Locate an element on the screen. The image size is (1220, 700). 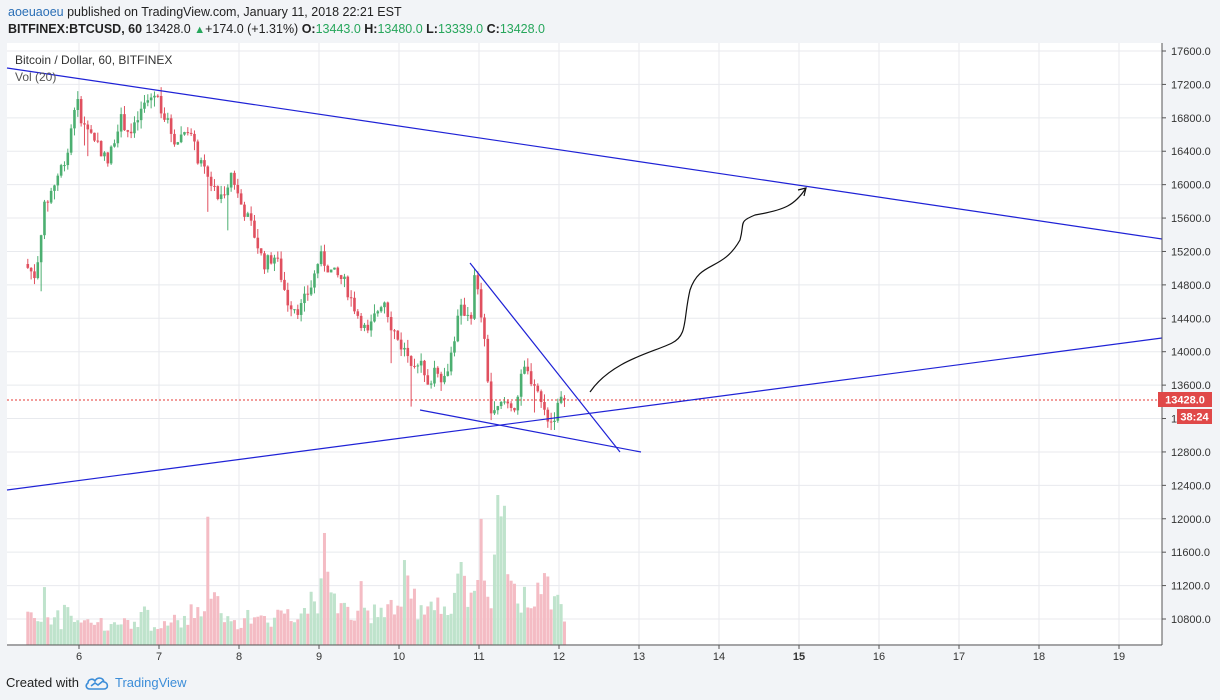
tradingview-logo: TradingView is located at coordinates (136, 682).